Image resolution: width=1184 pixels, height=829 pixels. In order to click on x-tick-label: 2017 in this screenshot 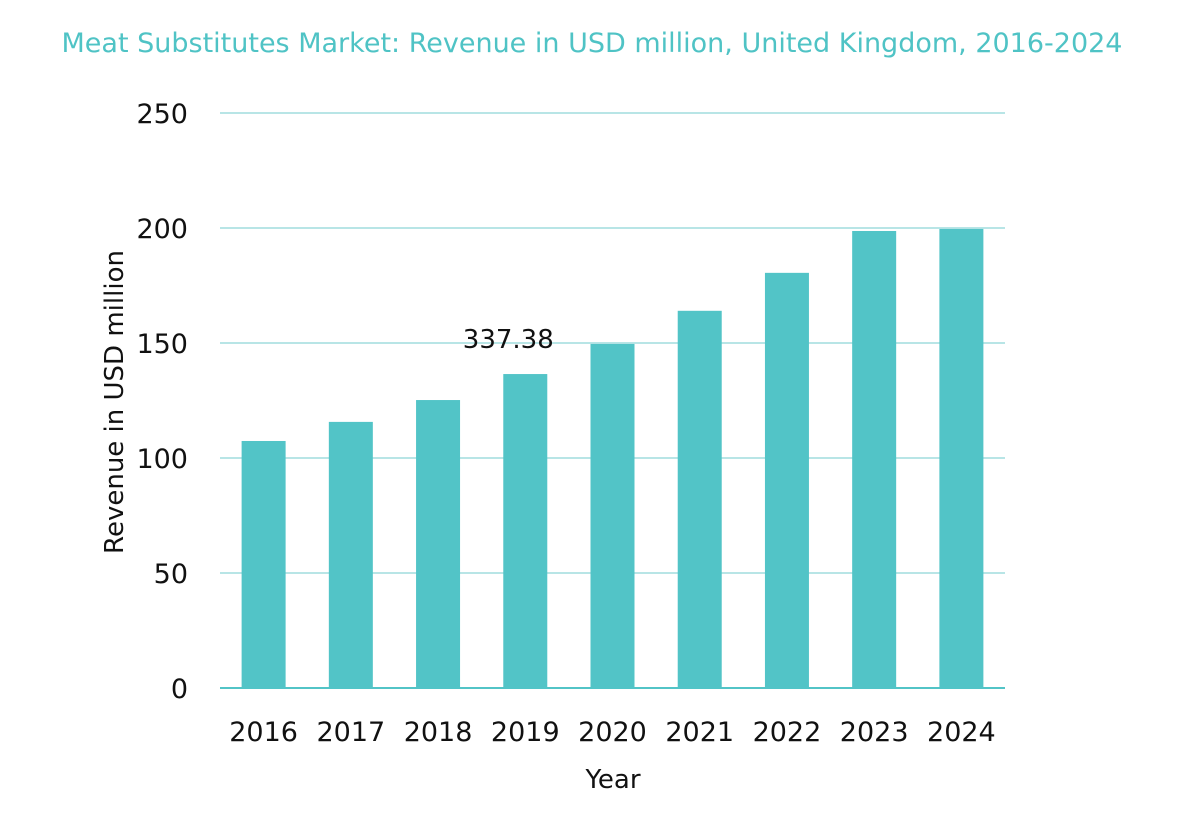, I will do `click(350, 732)`.